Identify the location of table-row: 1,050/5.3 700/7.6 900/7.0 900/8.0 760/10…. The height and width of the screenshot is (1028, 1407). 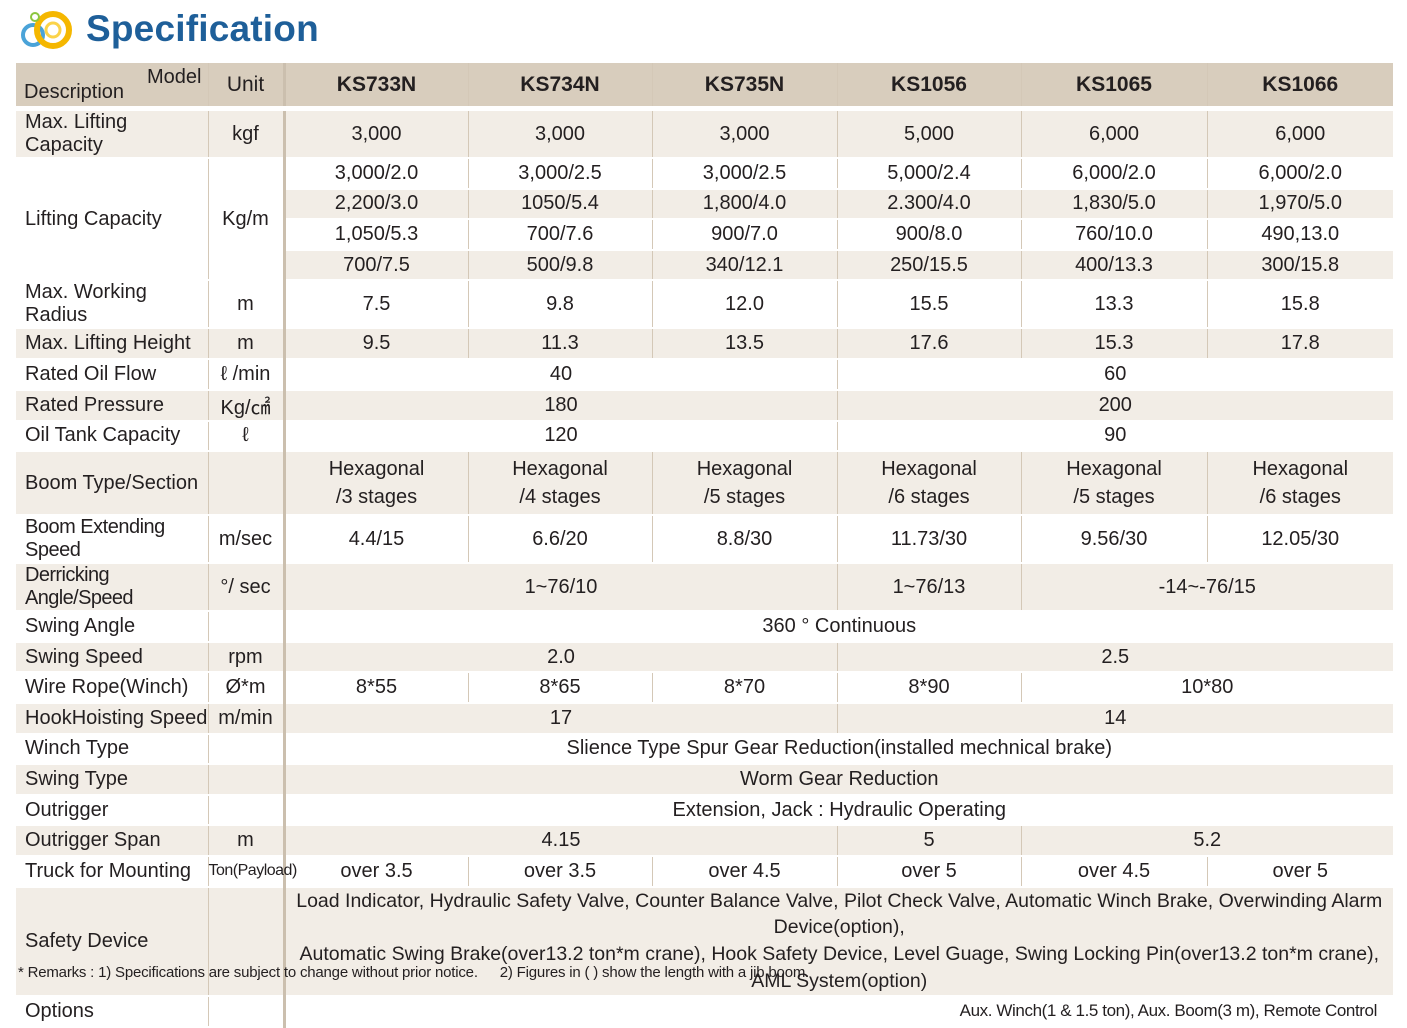
(704, 235).